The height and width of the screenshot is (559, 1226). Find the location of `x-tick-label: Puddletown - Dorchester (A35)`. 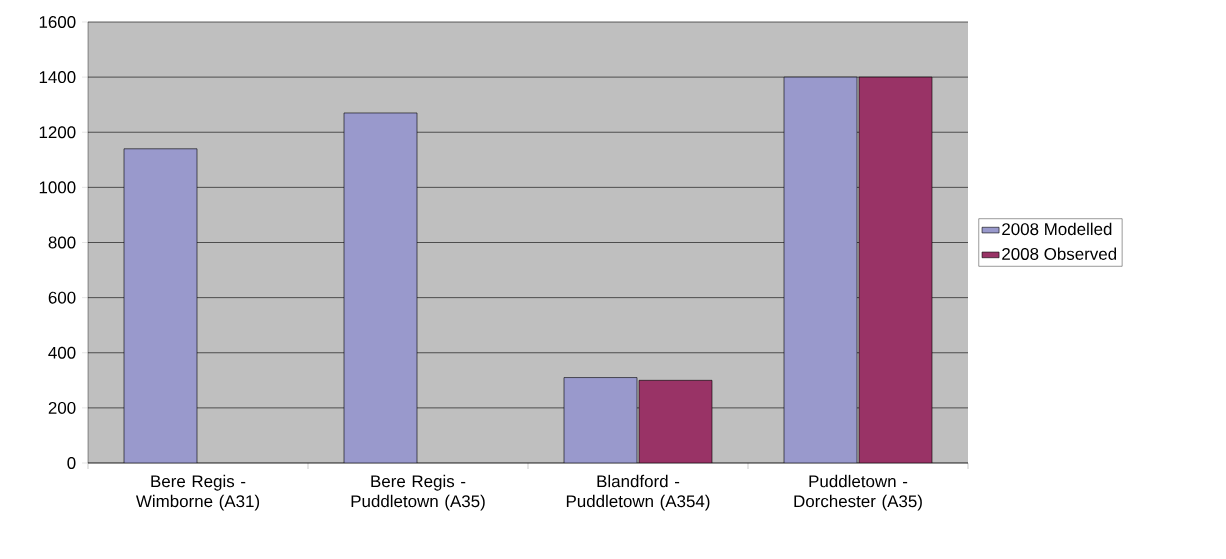

x-tick-label: Puddletown - Dorchester (A35) is located at coordinates (858, 492).